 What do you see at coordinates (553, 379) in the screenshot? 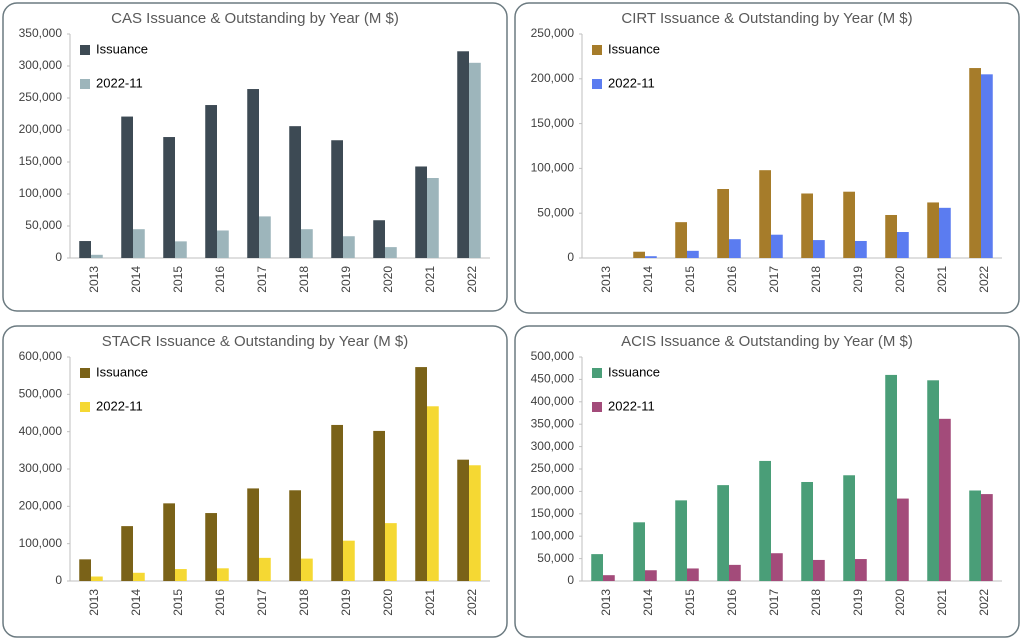
I see `y-tick-label: 450,000` at bounding box center [553, 379].